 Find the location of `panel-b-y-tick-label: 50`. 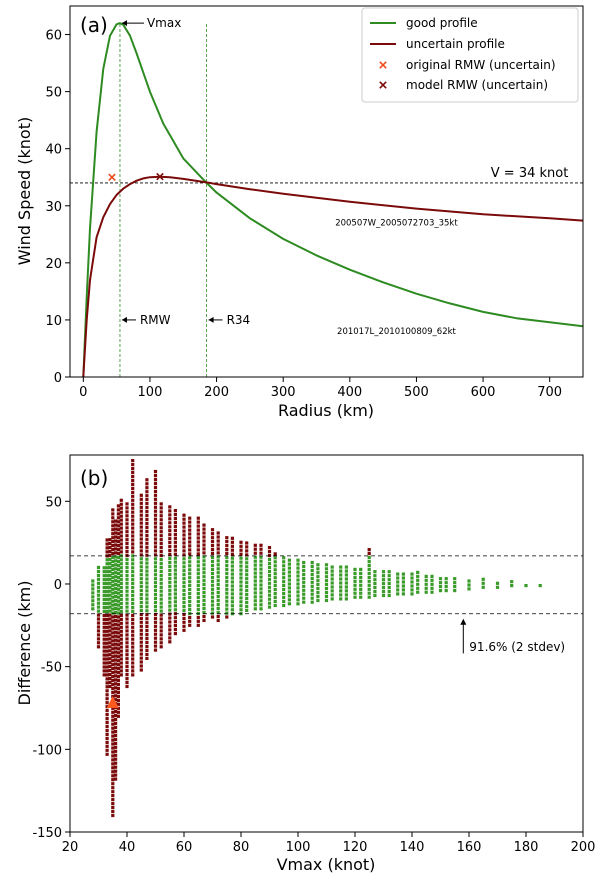

panel-b-y-tick-label: 50 is located at coordinates (53, 502).